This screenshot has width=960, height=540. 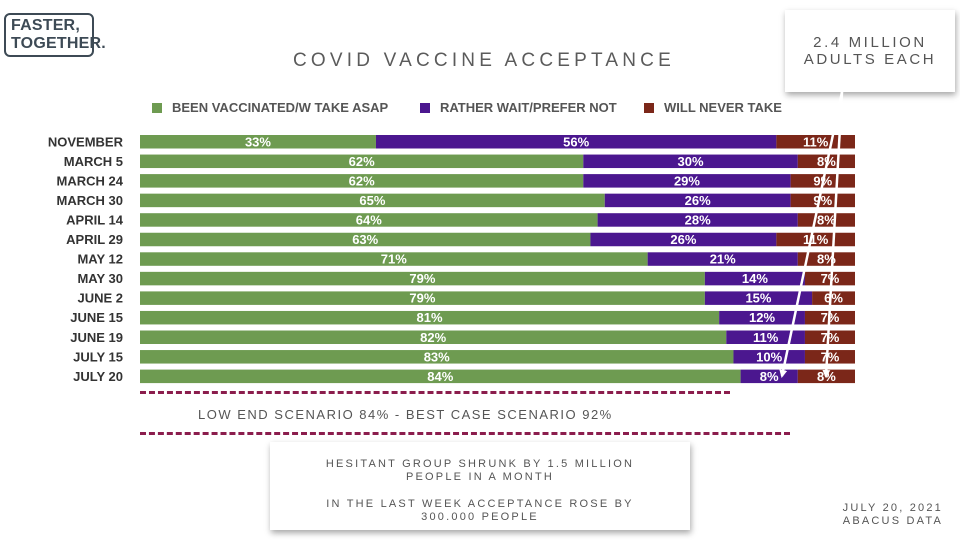 I want to click on callout-box: 2.4 MILLION ADULTS EACH, so click(x=870, y=51).